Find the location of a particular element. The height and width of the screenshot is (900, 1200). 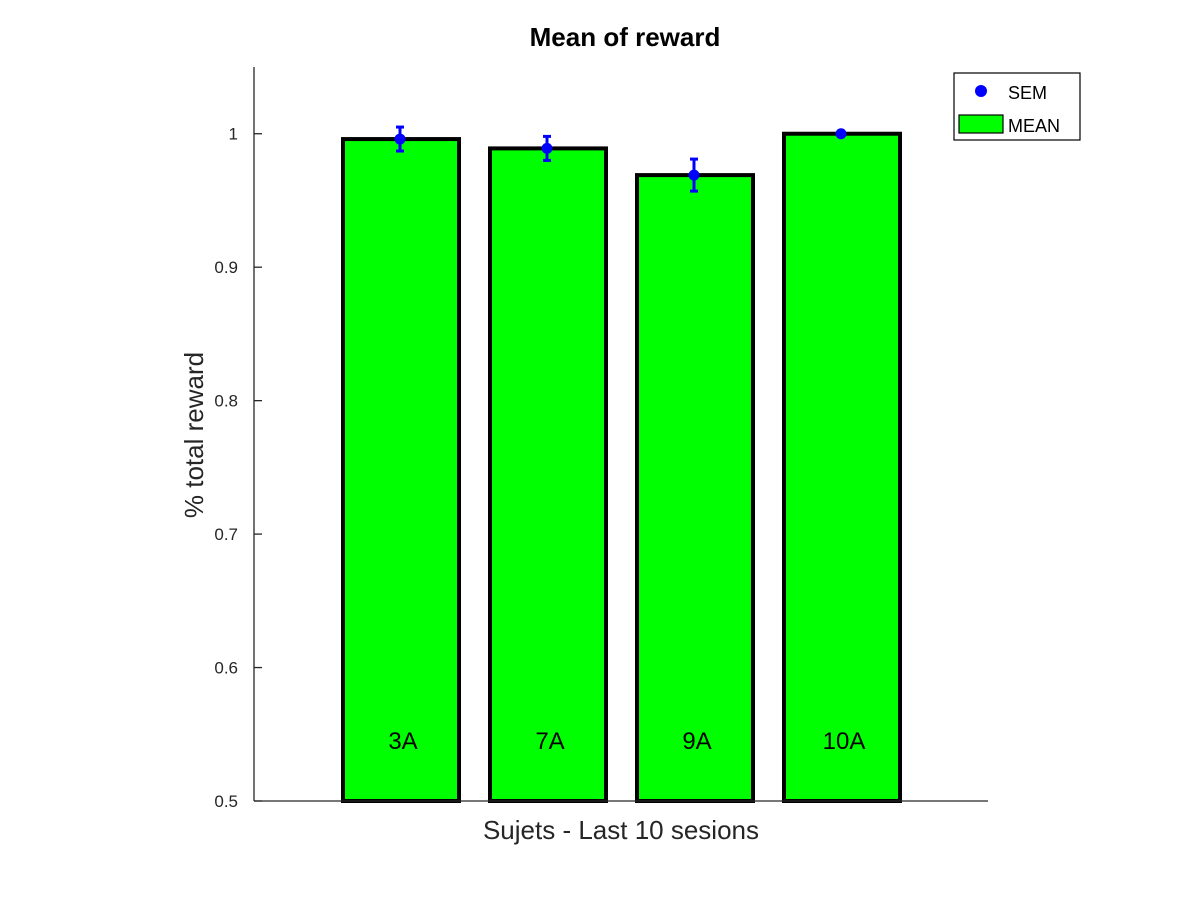

sem-point-7A is located at coordinates (547, 148).